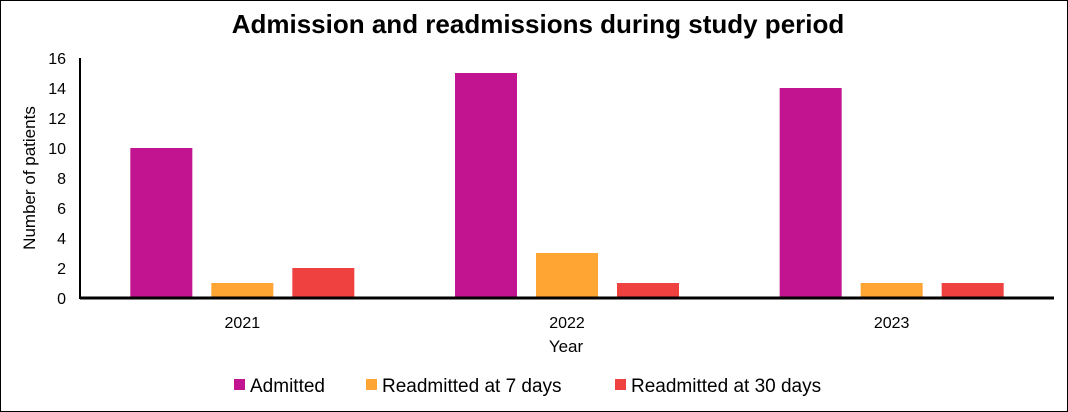  What do you see at coordinates (57, 119) in the screenshot?
I see `y-tick-label: 12` at bounding box center [57, 119].